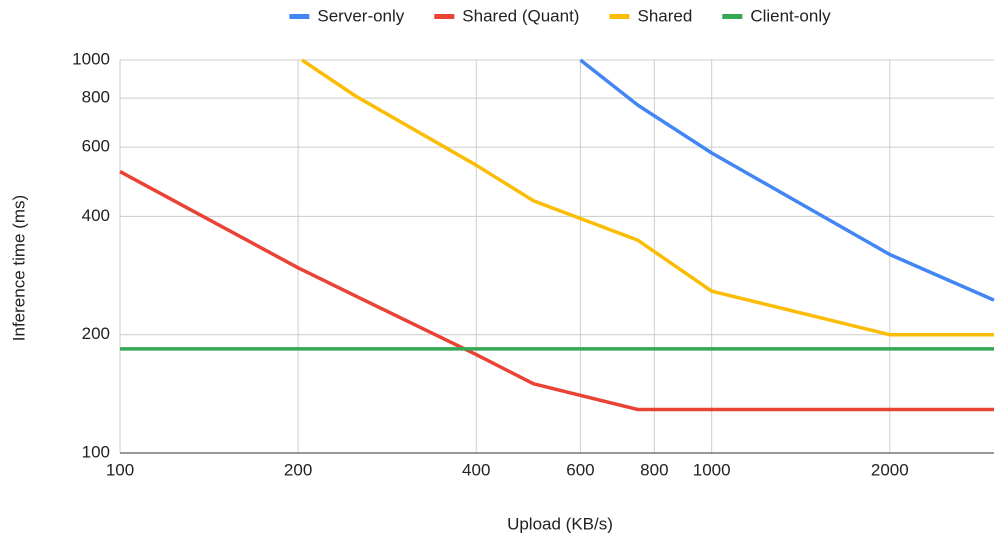 The height and width of the screenshot is (539, 995). What do you see at coordinates (298, 469) in the screenshot?
I see `x-tick-label: 200` at bounding box center [298, 469].